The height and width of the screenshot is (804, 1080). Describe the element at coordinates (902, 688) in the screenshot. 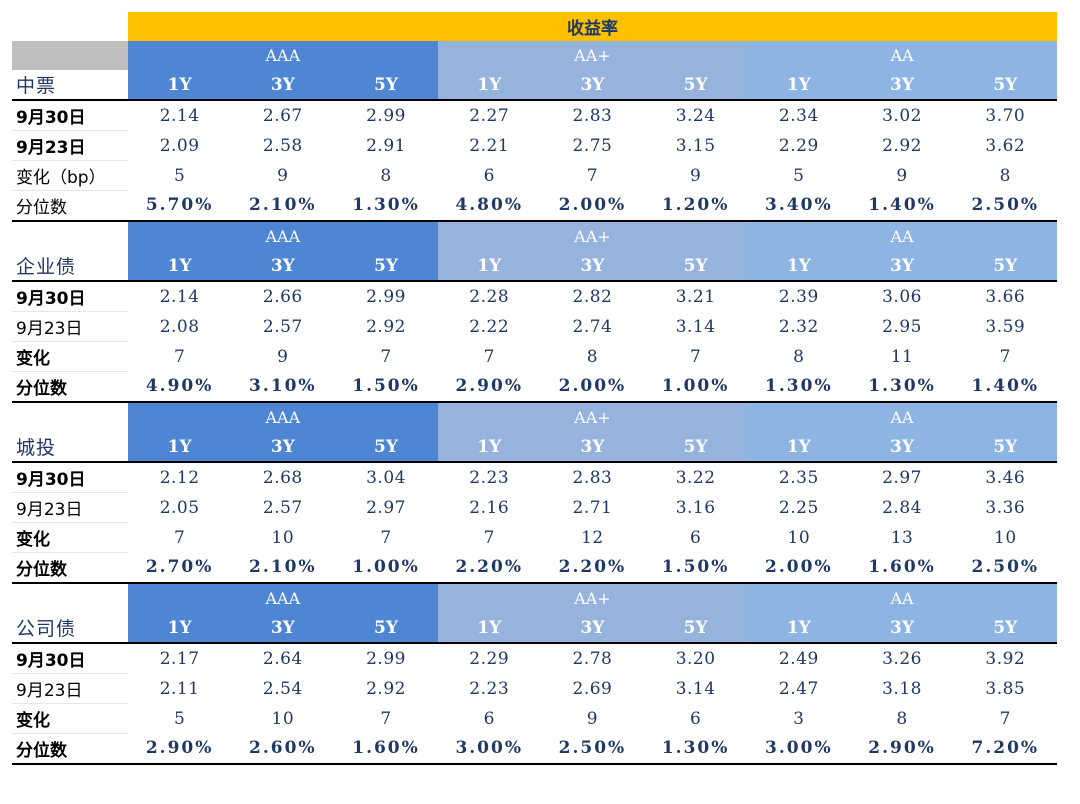

I see `value-cell: 3.18` at that location.